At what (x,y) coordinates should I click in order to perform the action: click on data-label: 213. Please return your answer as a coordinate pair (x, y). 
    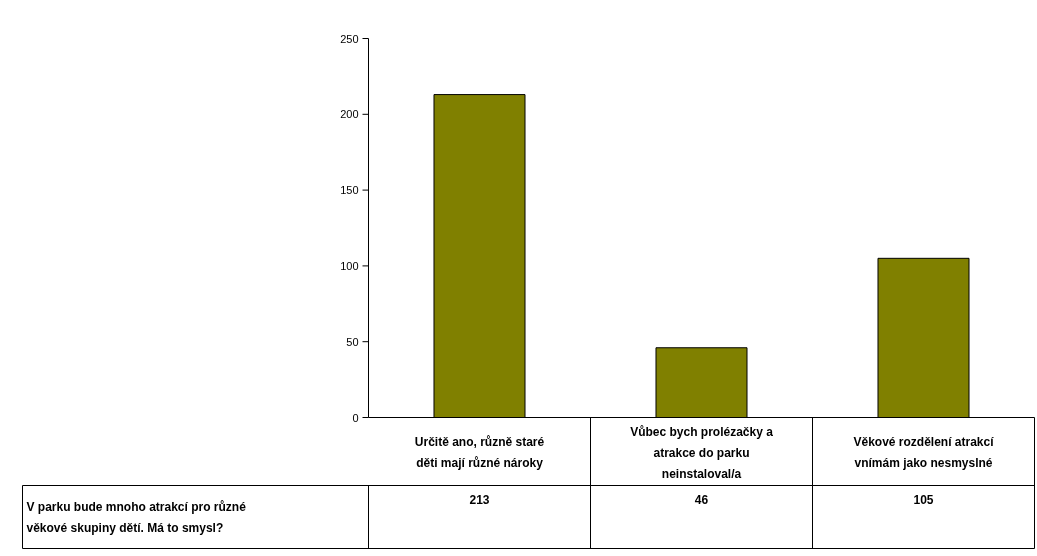
    Looking at the image, I should click on (479, 500).